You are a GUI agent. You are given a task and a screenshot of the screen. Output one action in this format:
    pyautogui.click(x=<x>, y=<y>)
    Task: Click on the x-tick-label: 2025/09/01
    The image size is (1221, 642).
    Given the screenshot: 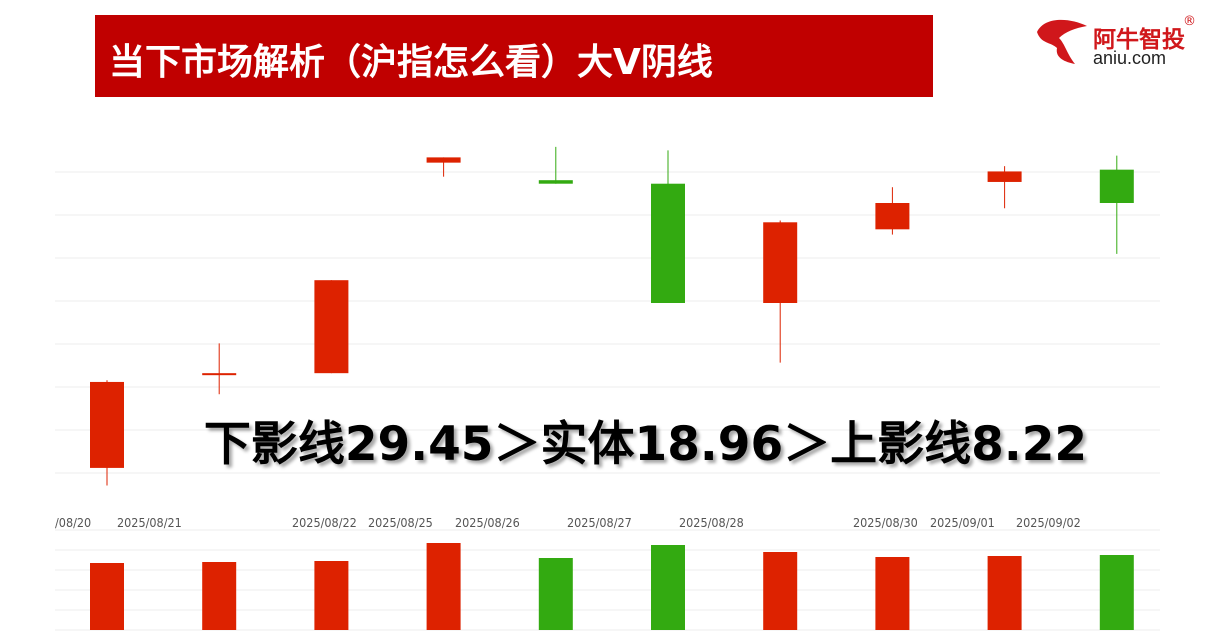 What is the action you would take?
    pyautogui.click(x=962, y=522)
    